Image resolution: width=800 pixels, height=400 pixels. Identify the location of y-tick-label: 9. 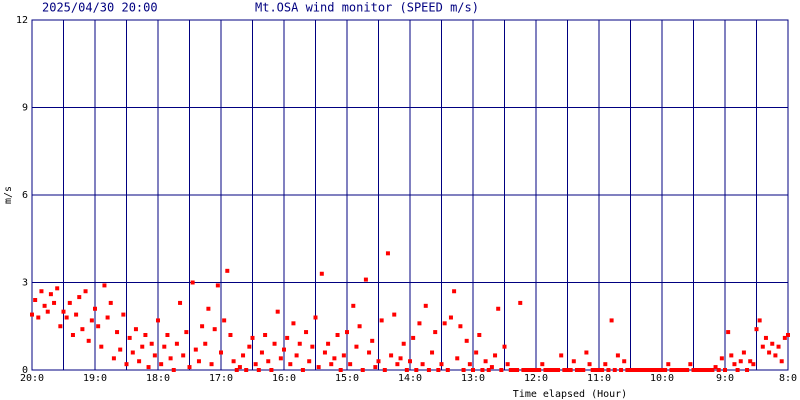
(25, 108).